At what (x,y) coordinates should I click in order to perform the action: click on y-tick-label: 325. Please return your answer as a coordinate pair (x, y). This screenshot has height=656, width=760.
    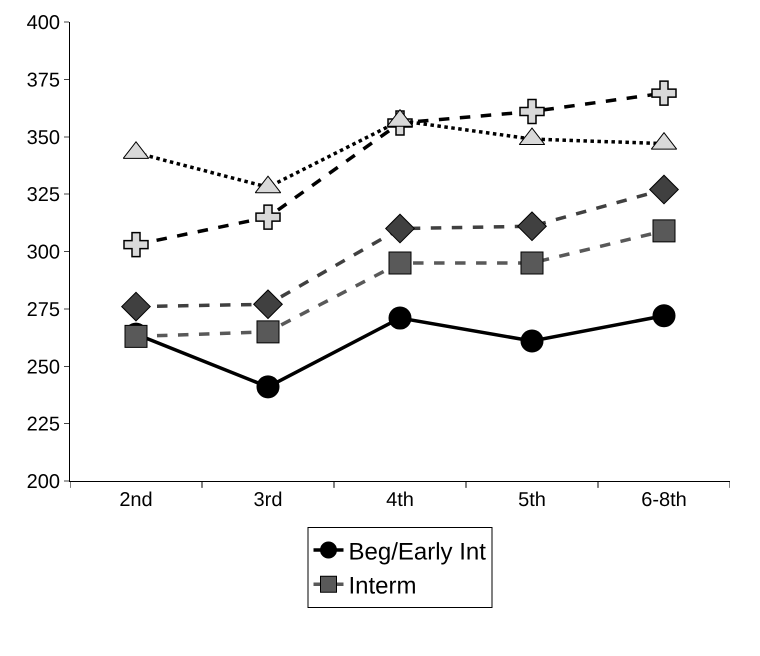
    Looking at the image, I should click on (43, 195).